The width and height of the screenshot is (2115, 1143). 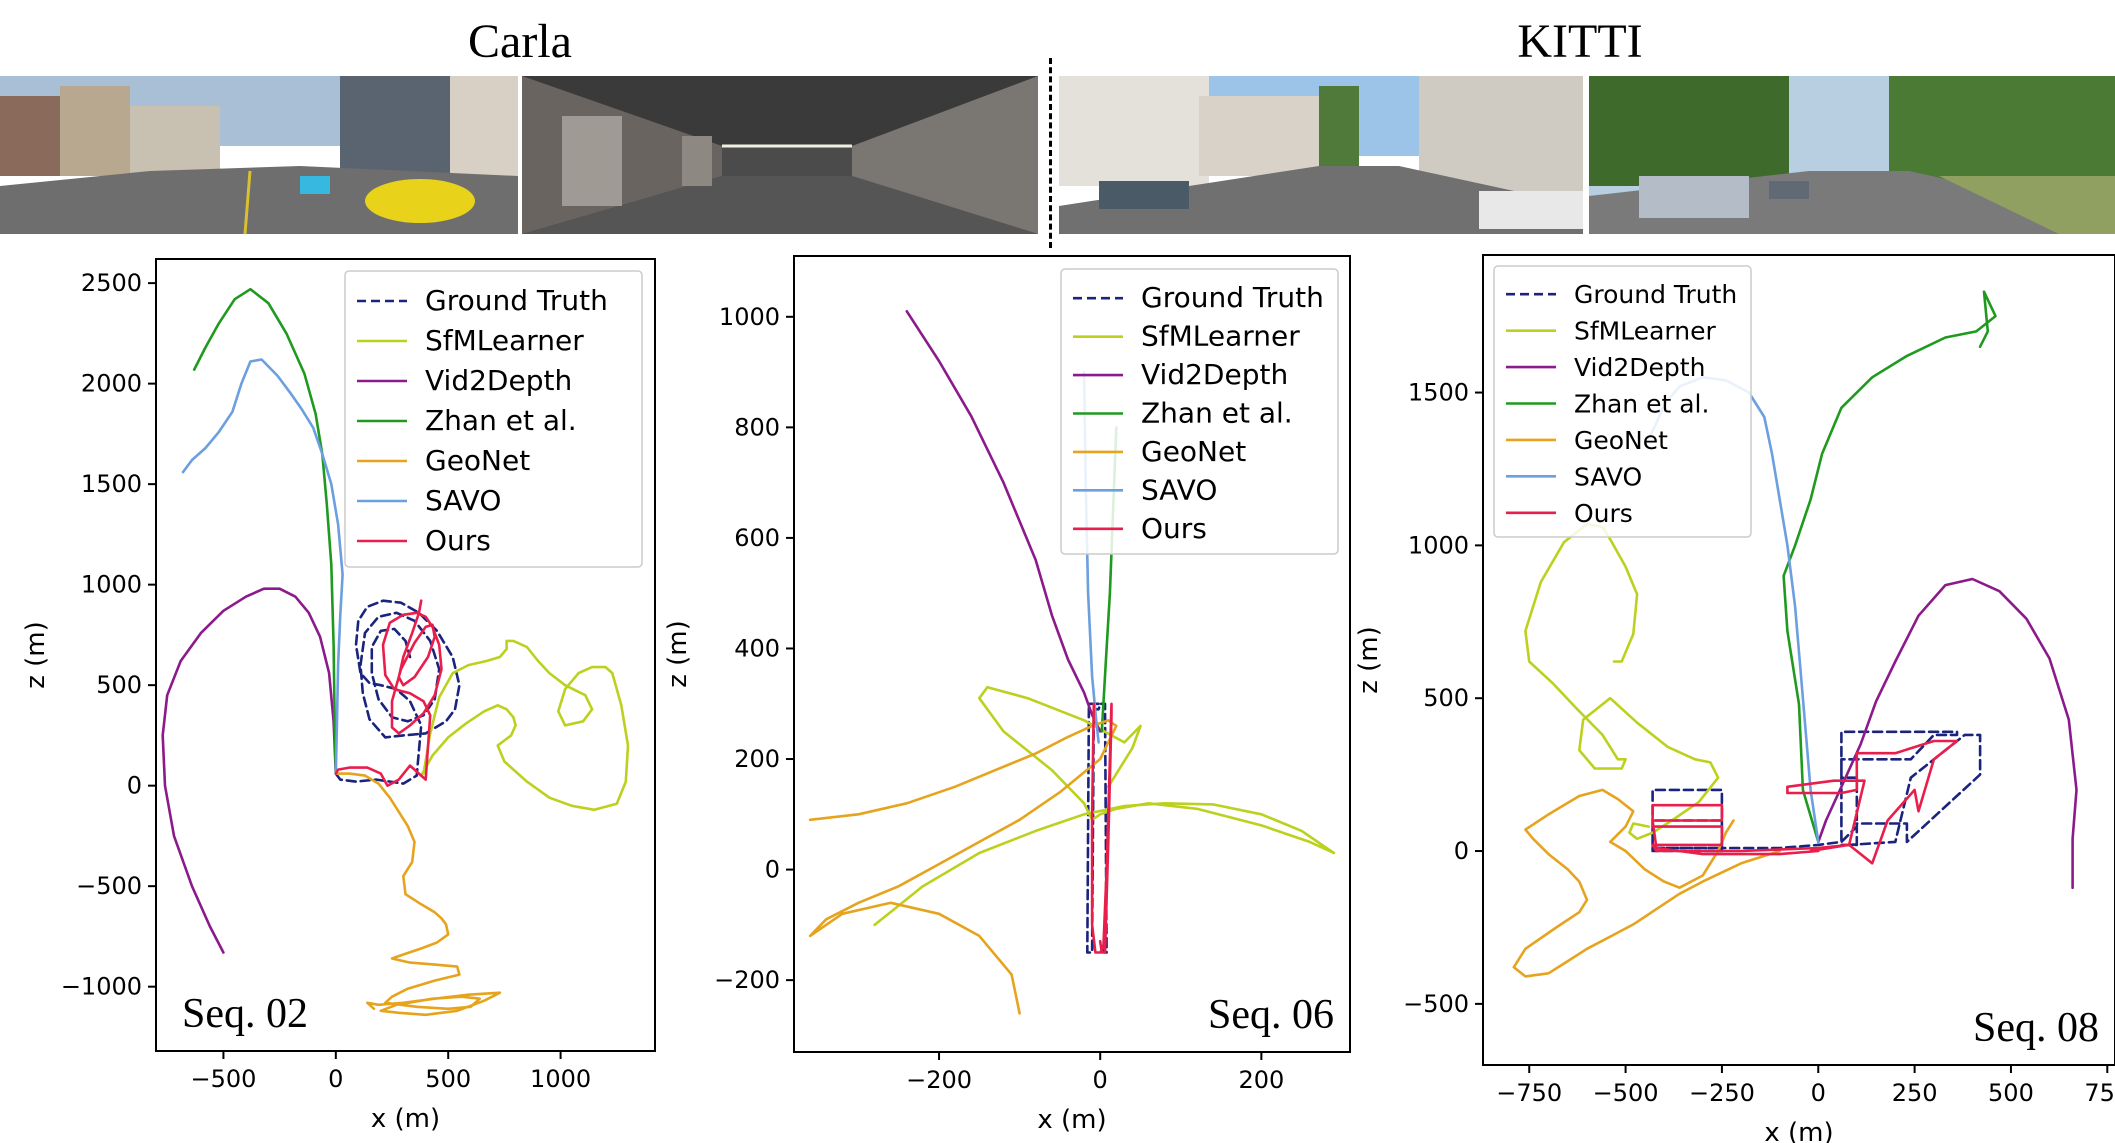 I want to click on x-tick-label: −750, so click(x=1529, y=1093).